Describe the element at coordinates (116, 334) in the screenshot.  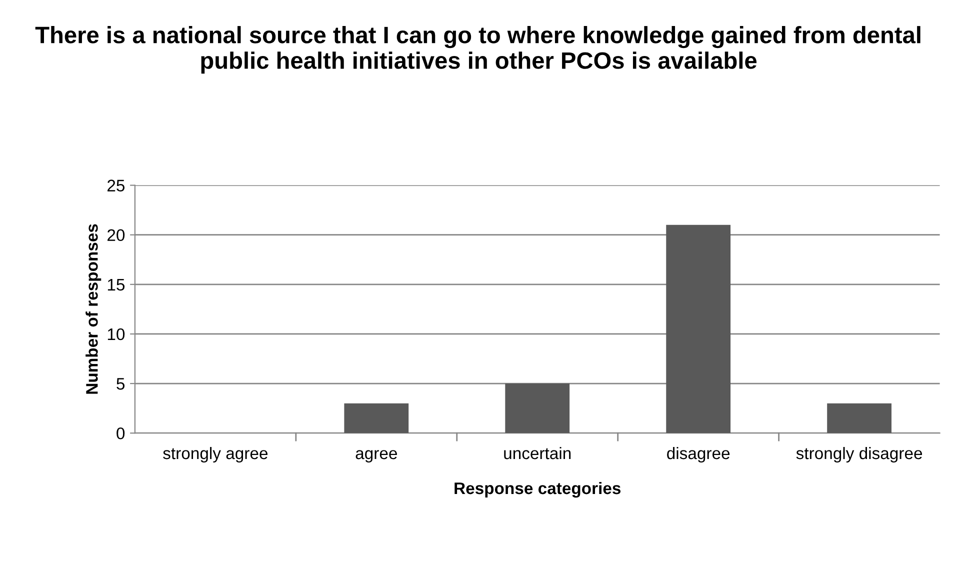
I see `y-tick-label: 10` at that location.